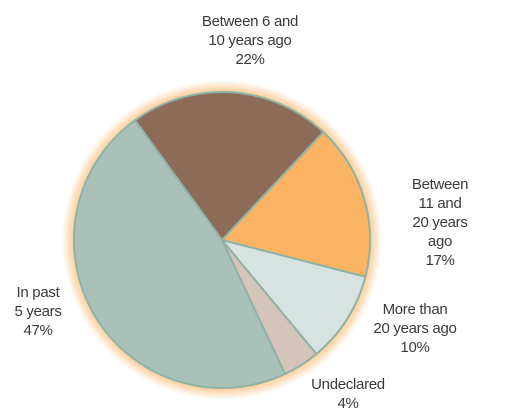  Describe the element at coordinates (38, 330) in the screenshot. I see `value-label: 47%` at that location.